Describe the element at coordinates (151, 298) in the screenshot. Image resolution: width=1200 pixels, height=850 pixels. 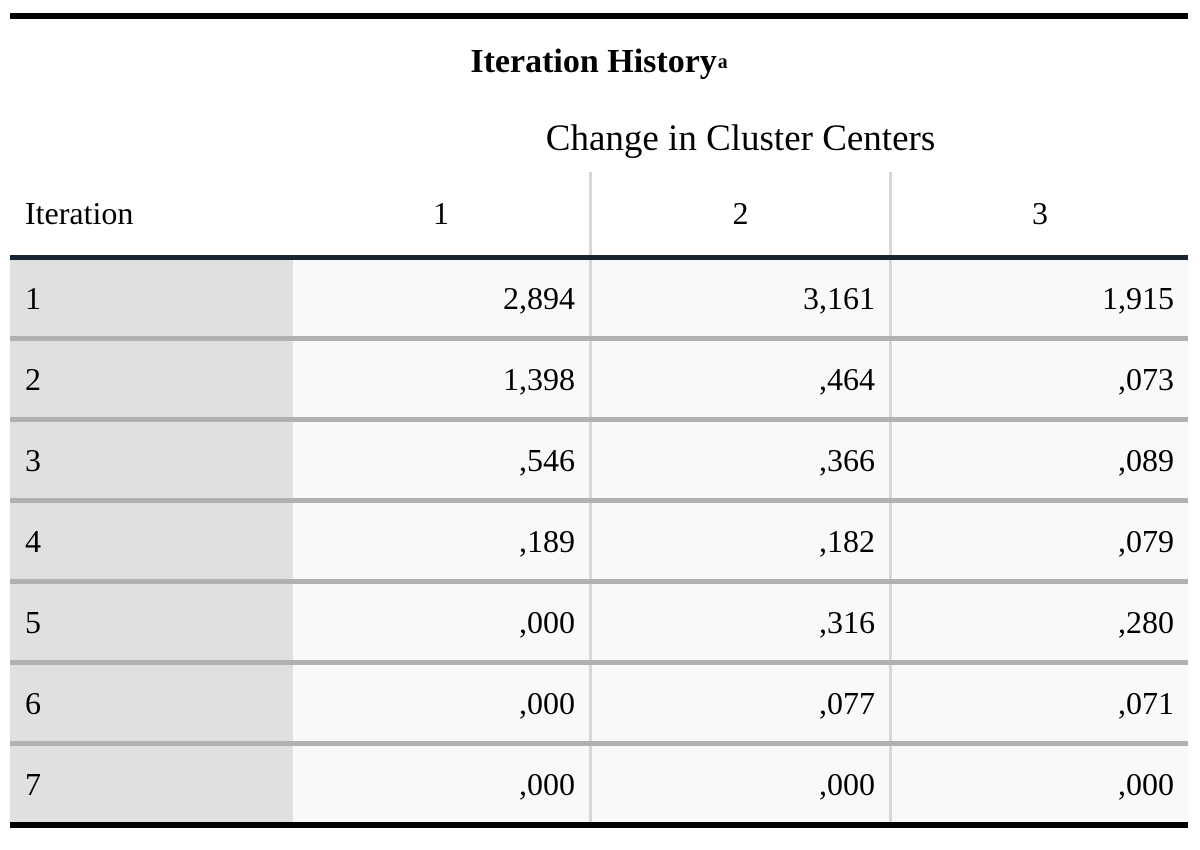
I see `row-label: 1` at that location.